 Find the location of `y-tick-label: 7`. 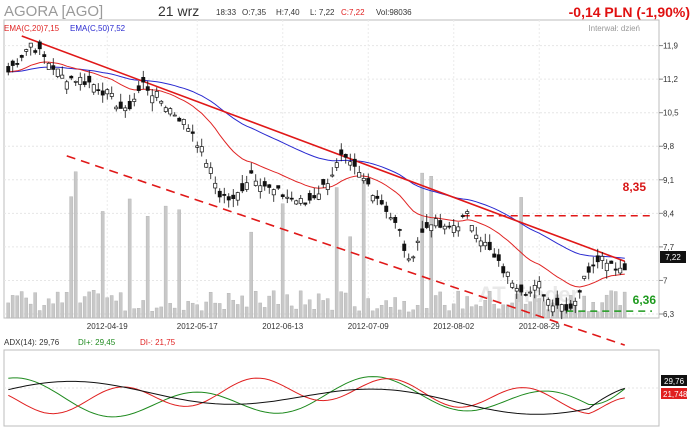

y-tick-label: 7 is located at coordinates (665, 280).